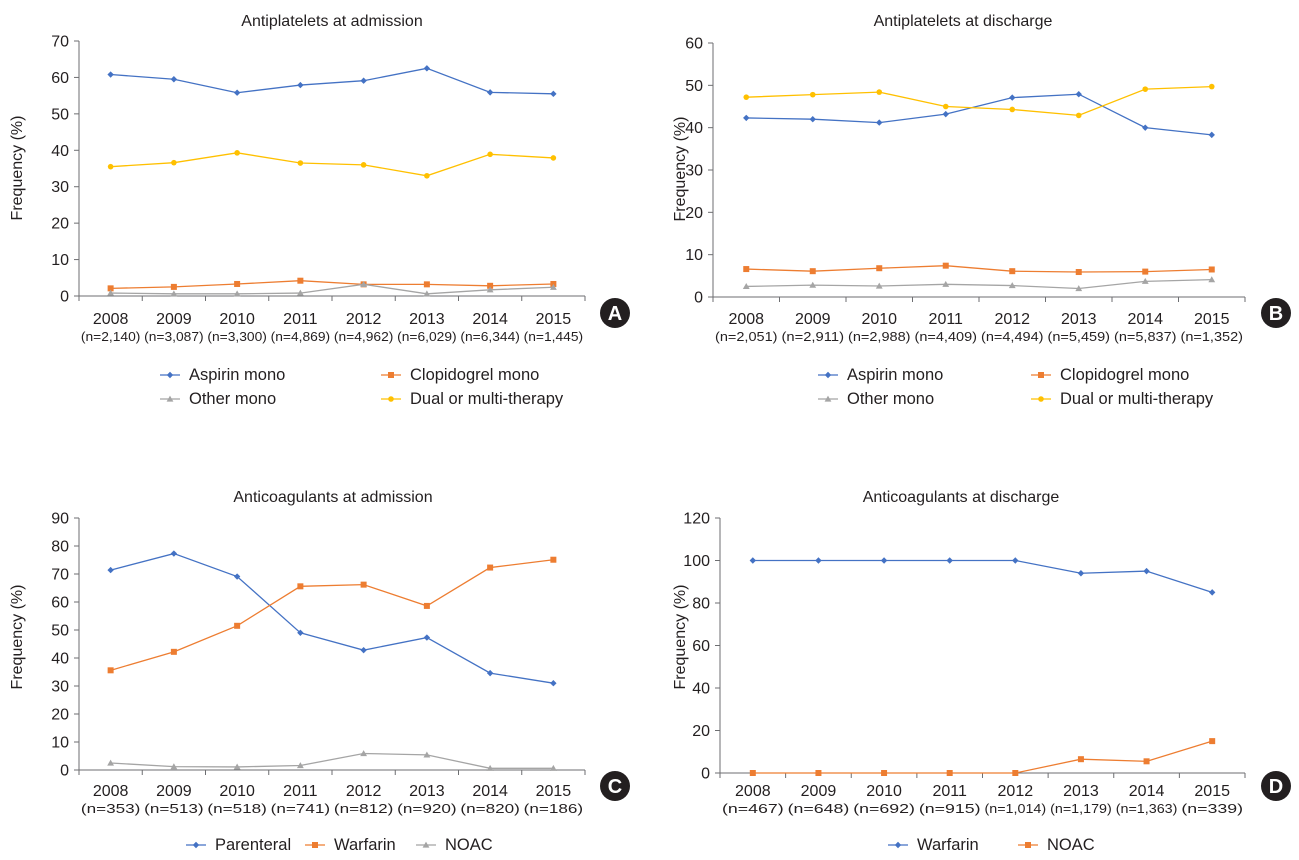 This screenshot has width=1299, height=860. Describe the element at coordinates (232, 399) in the screenshot. I see `legend-label: Other mono` at that location.